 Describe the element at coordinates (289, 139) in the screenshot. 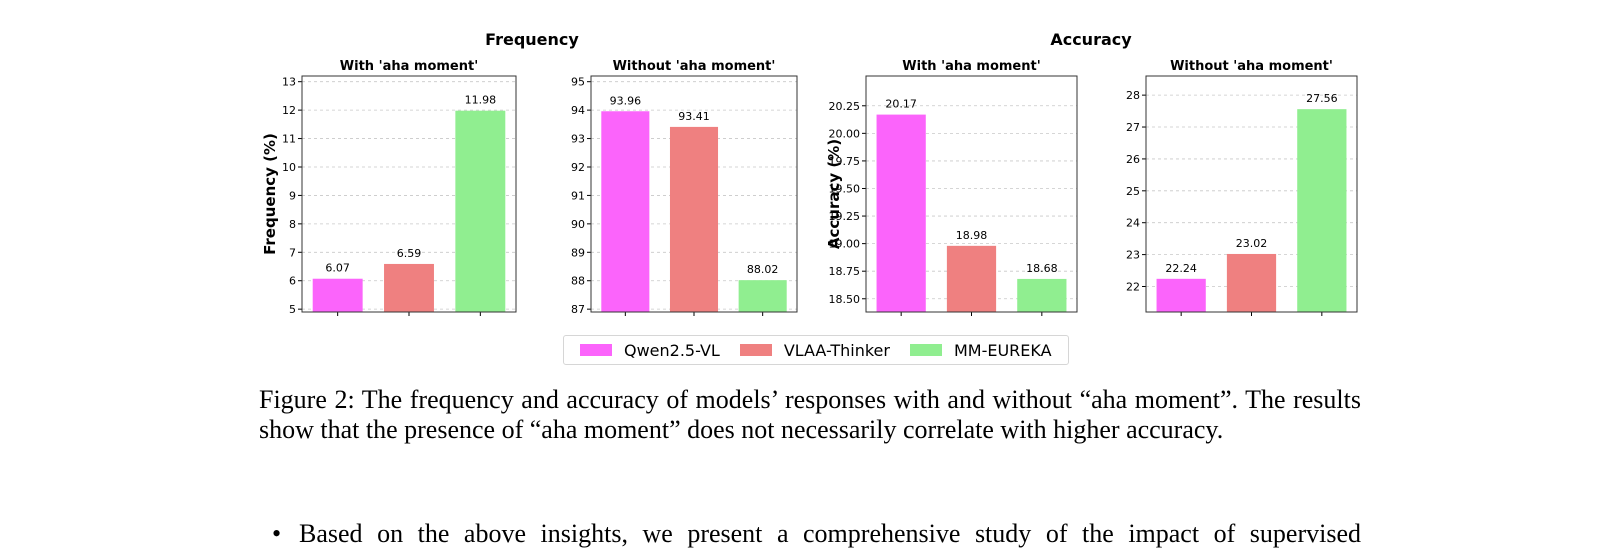

I see `y-tick-label: 11` at that location.